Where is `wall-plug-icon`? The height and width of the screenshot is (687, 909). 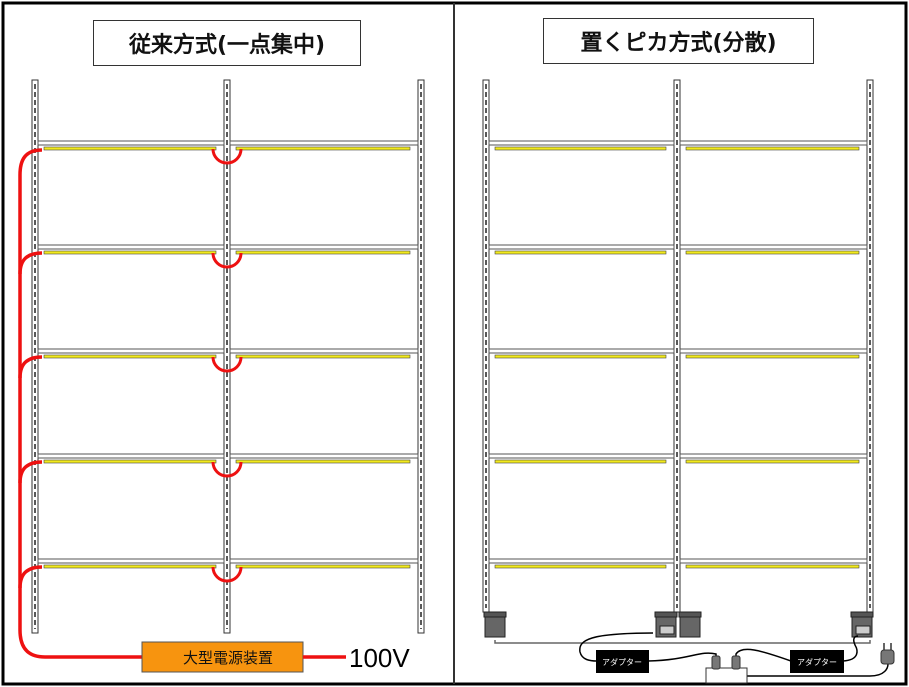
wall-plug-icon is located at coordinates (887, 654).